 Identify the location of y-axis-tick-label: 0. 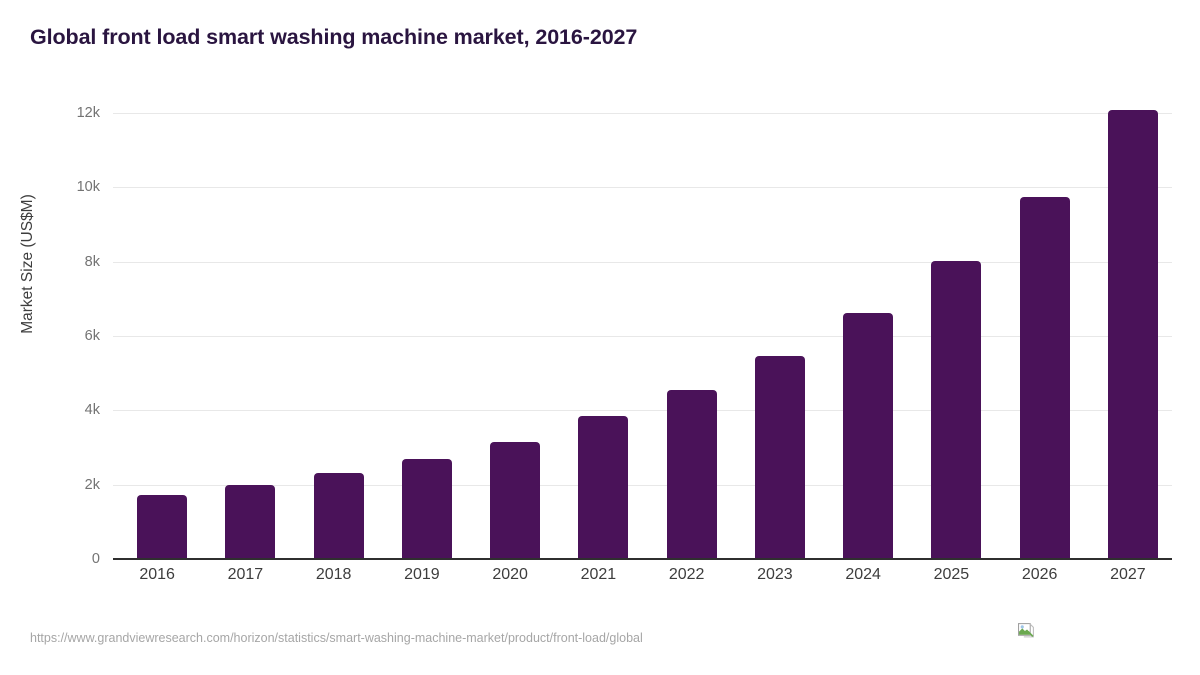
(95, 559).